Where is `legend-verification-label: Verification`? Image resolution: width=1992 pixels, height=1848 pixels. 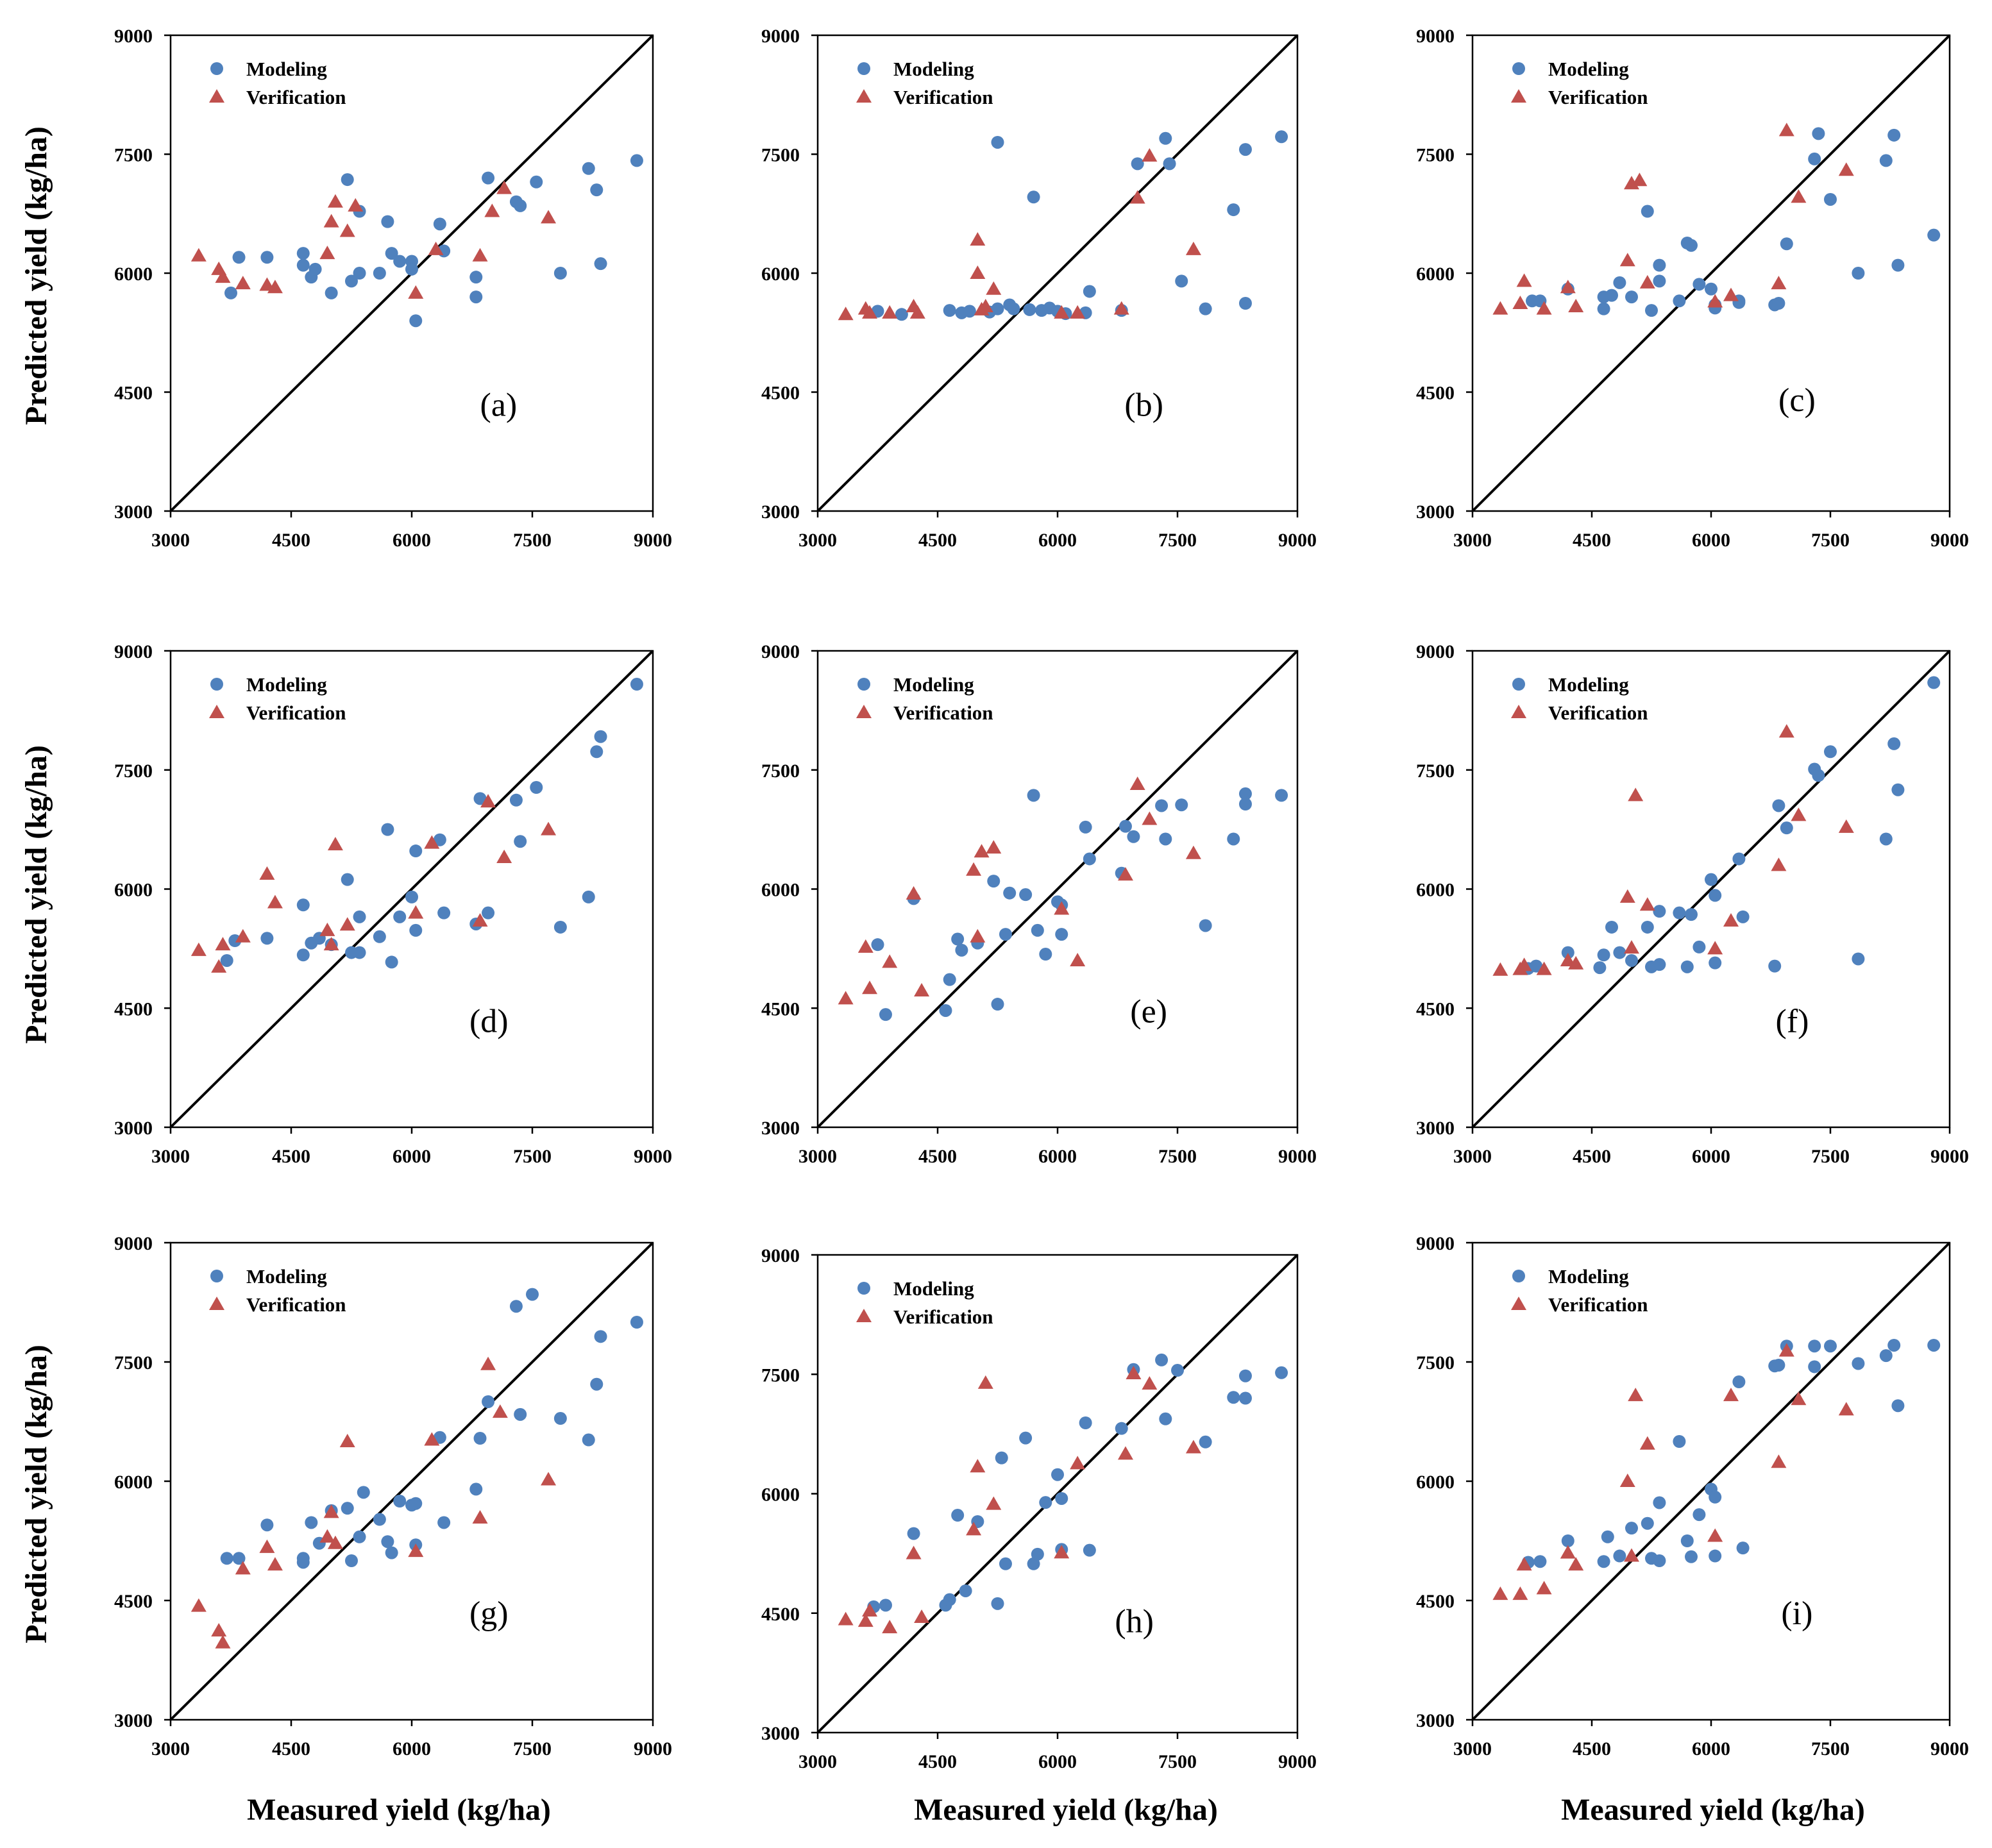
legend-verification-label: Verification is located at coordinates (296, 97).